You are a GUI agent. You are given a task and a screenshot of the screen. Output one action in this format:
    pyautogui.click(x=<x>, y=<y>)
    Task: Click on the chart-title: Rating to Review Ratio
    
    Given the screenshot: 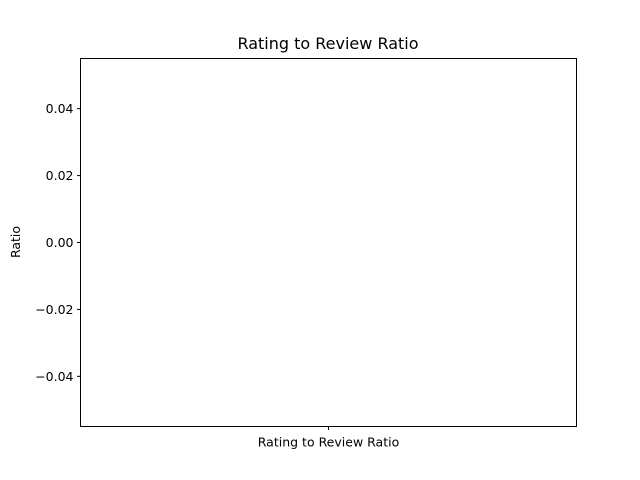 What is the action you would take?
    pyautogui.click(x=327, y=43)
    